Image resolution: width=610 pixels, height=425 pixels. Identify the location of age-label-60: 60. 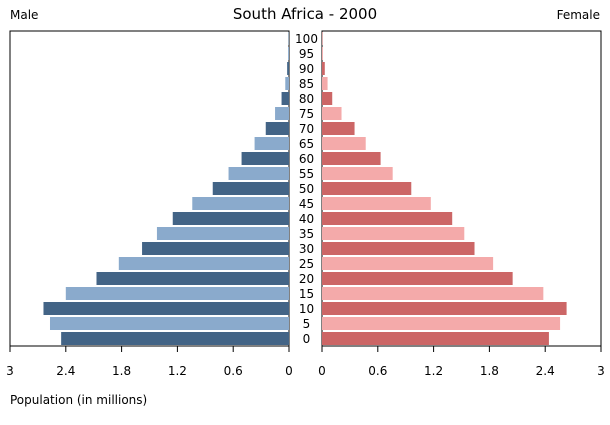
(306, 159).